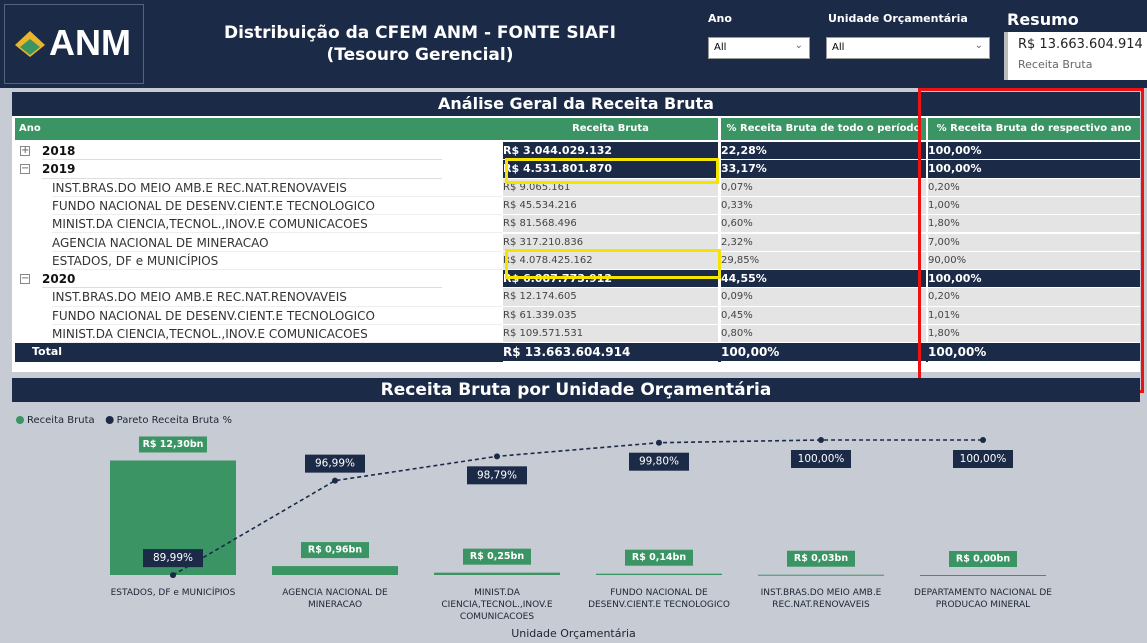 The height and width of the screenshot is (643, 1147). Describe the element at coordinates (823, 224) in the screenshot. I see `child-value: 0,60%` at that location.